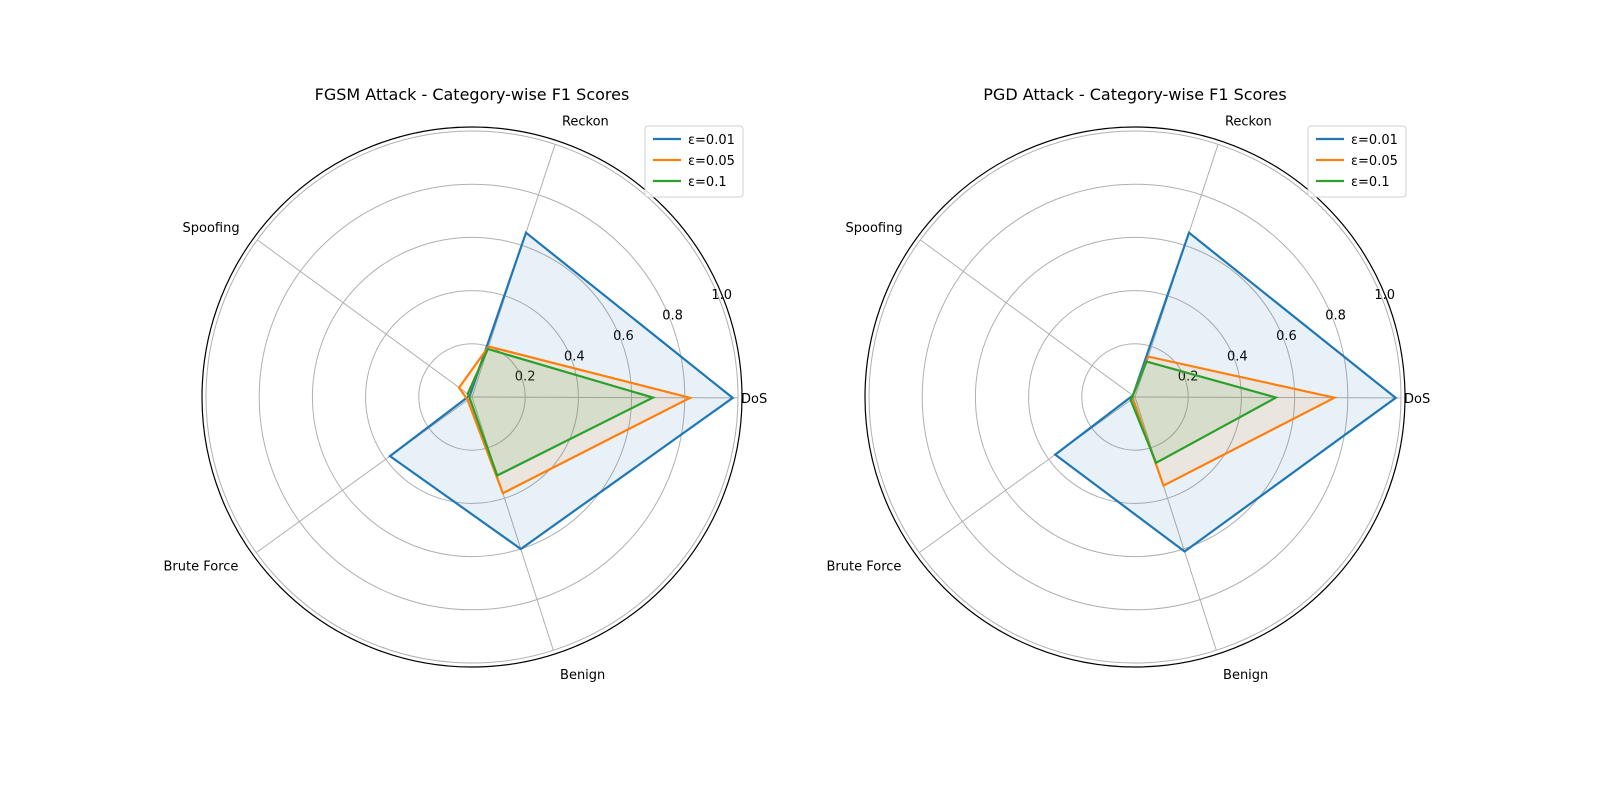  I want to click on chart-title: PGD Attack - Category-wise F1 Scores, so click(1134, 94).